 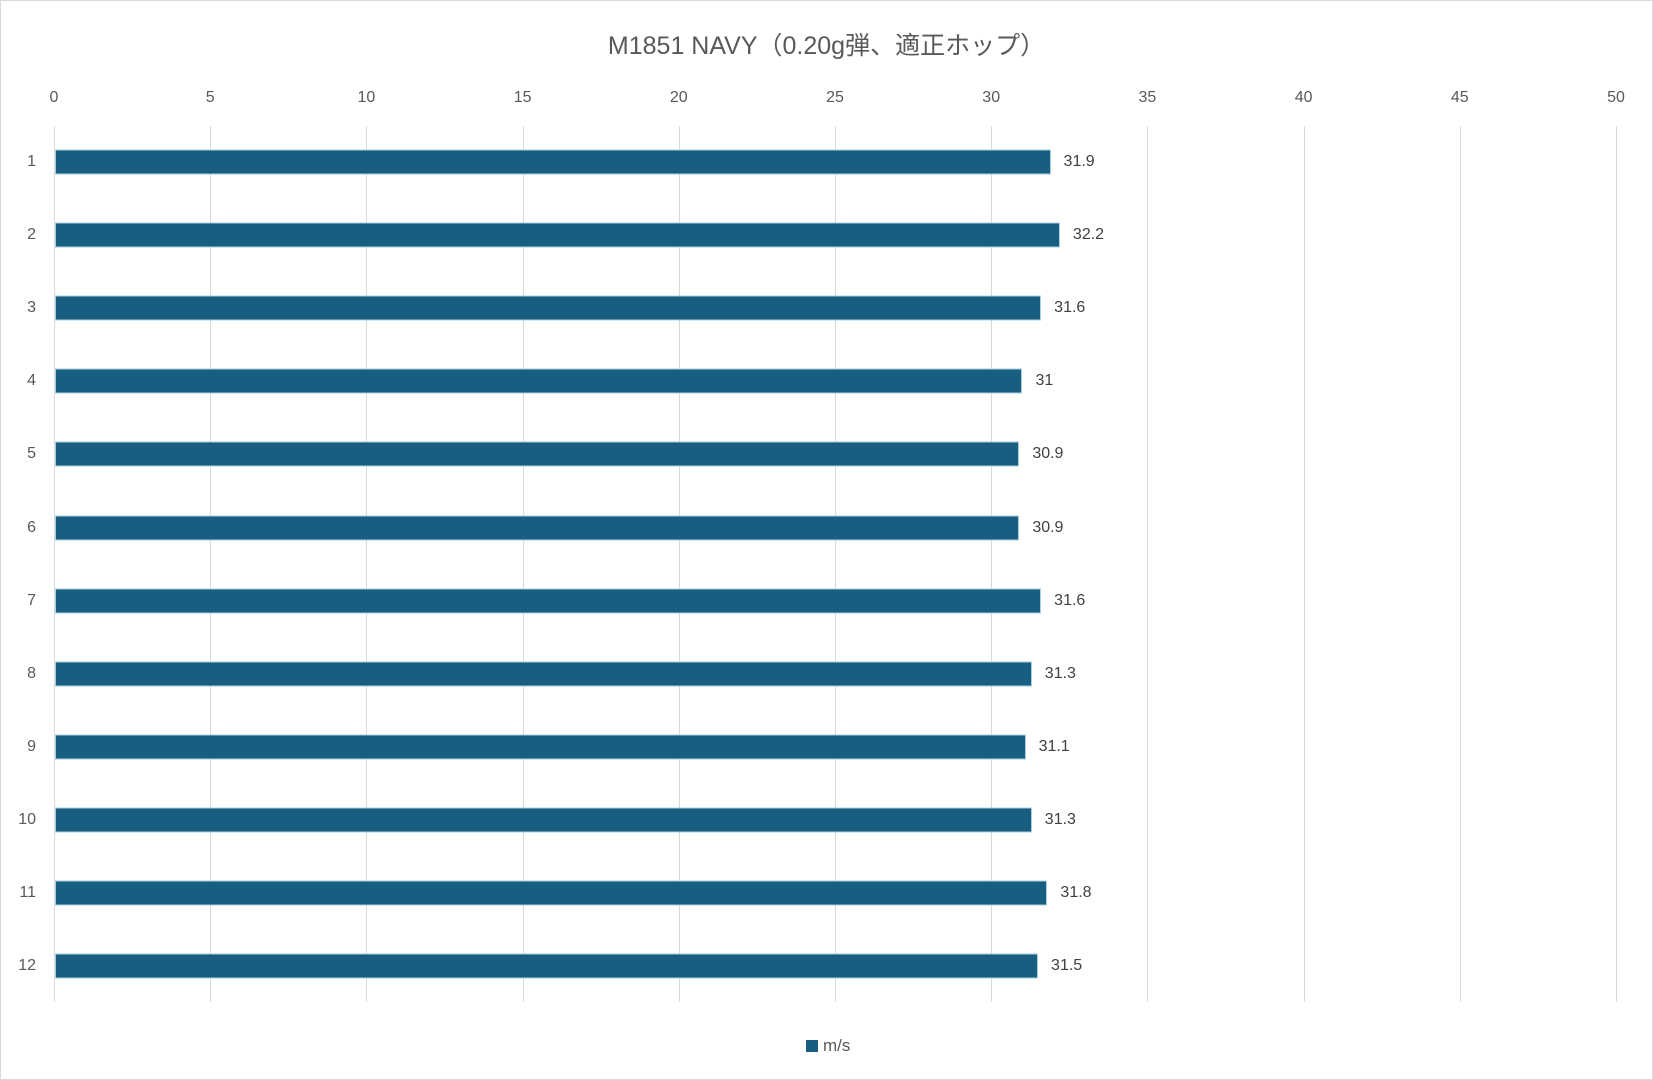 What do you see at coordinates (27, 819) in the screenshot?
I see `category-label: 10` at bounding box center [27, 819].